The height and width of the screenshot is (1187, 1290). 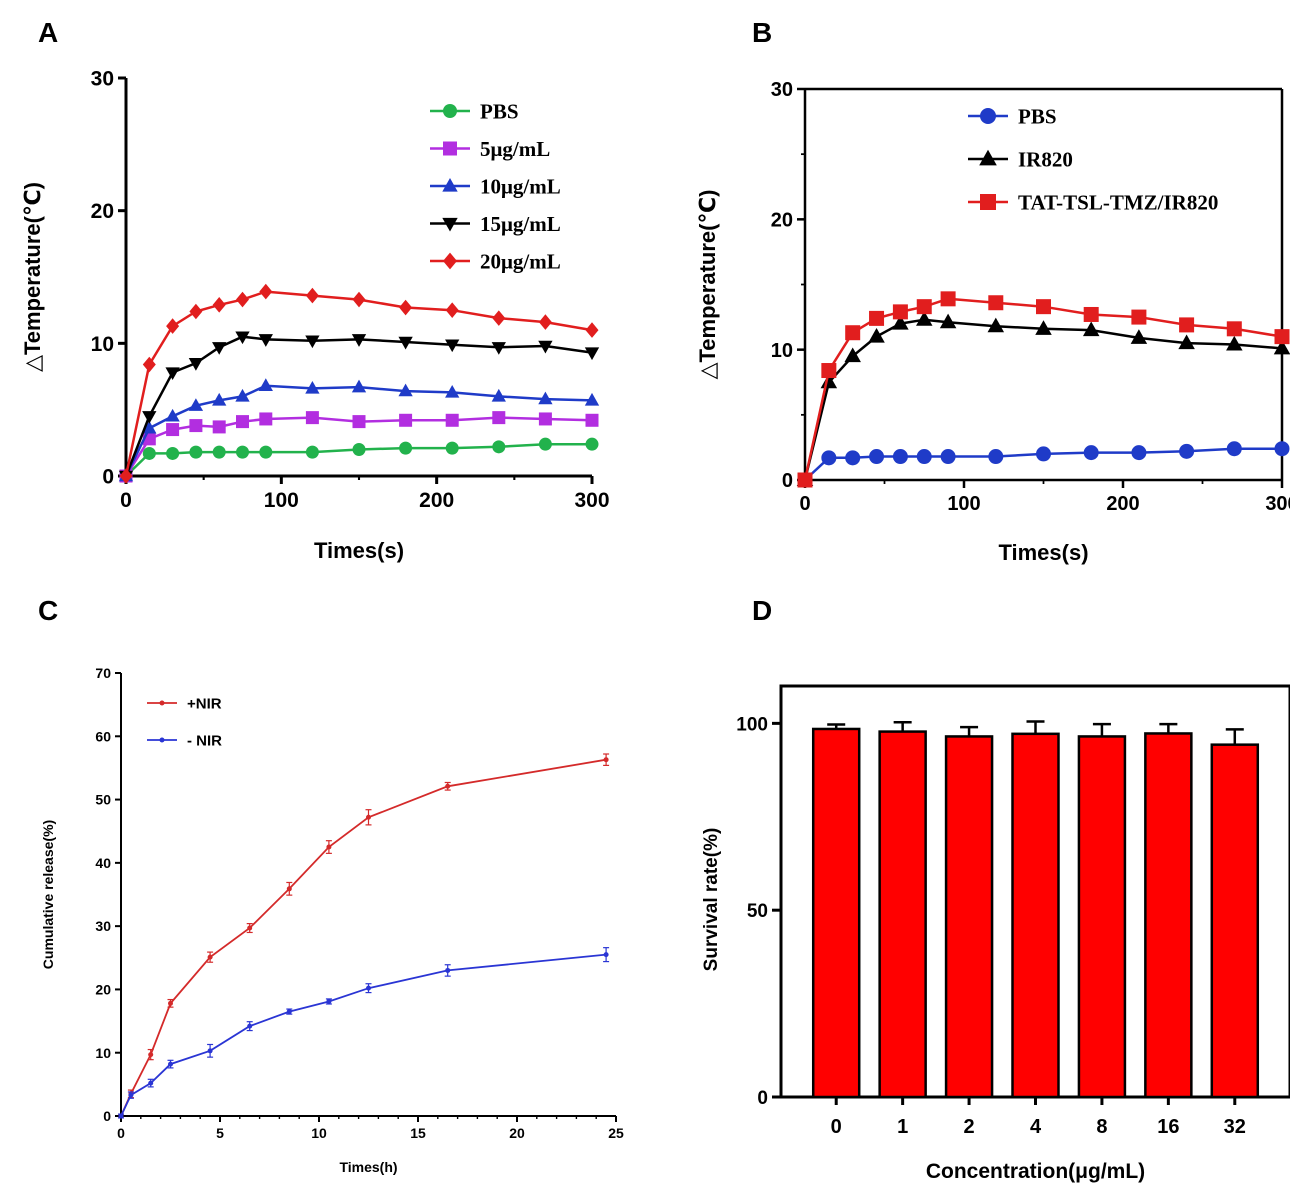 What do you see at coordinates (517, 1133) in the screenshot?
I see `x-tick-label: 20` at bounding box center [517, 1133].